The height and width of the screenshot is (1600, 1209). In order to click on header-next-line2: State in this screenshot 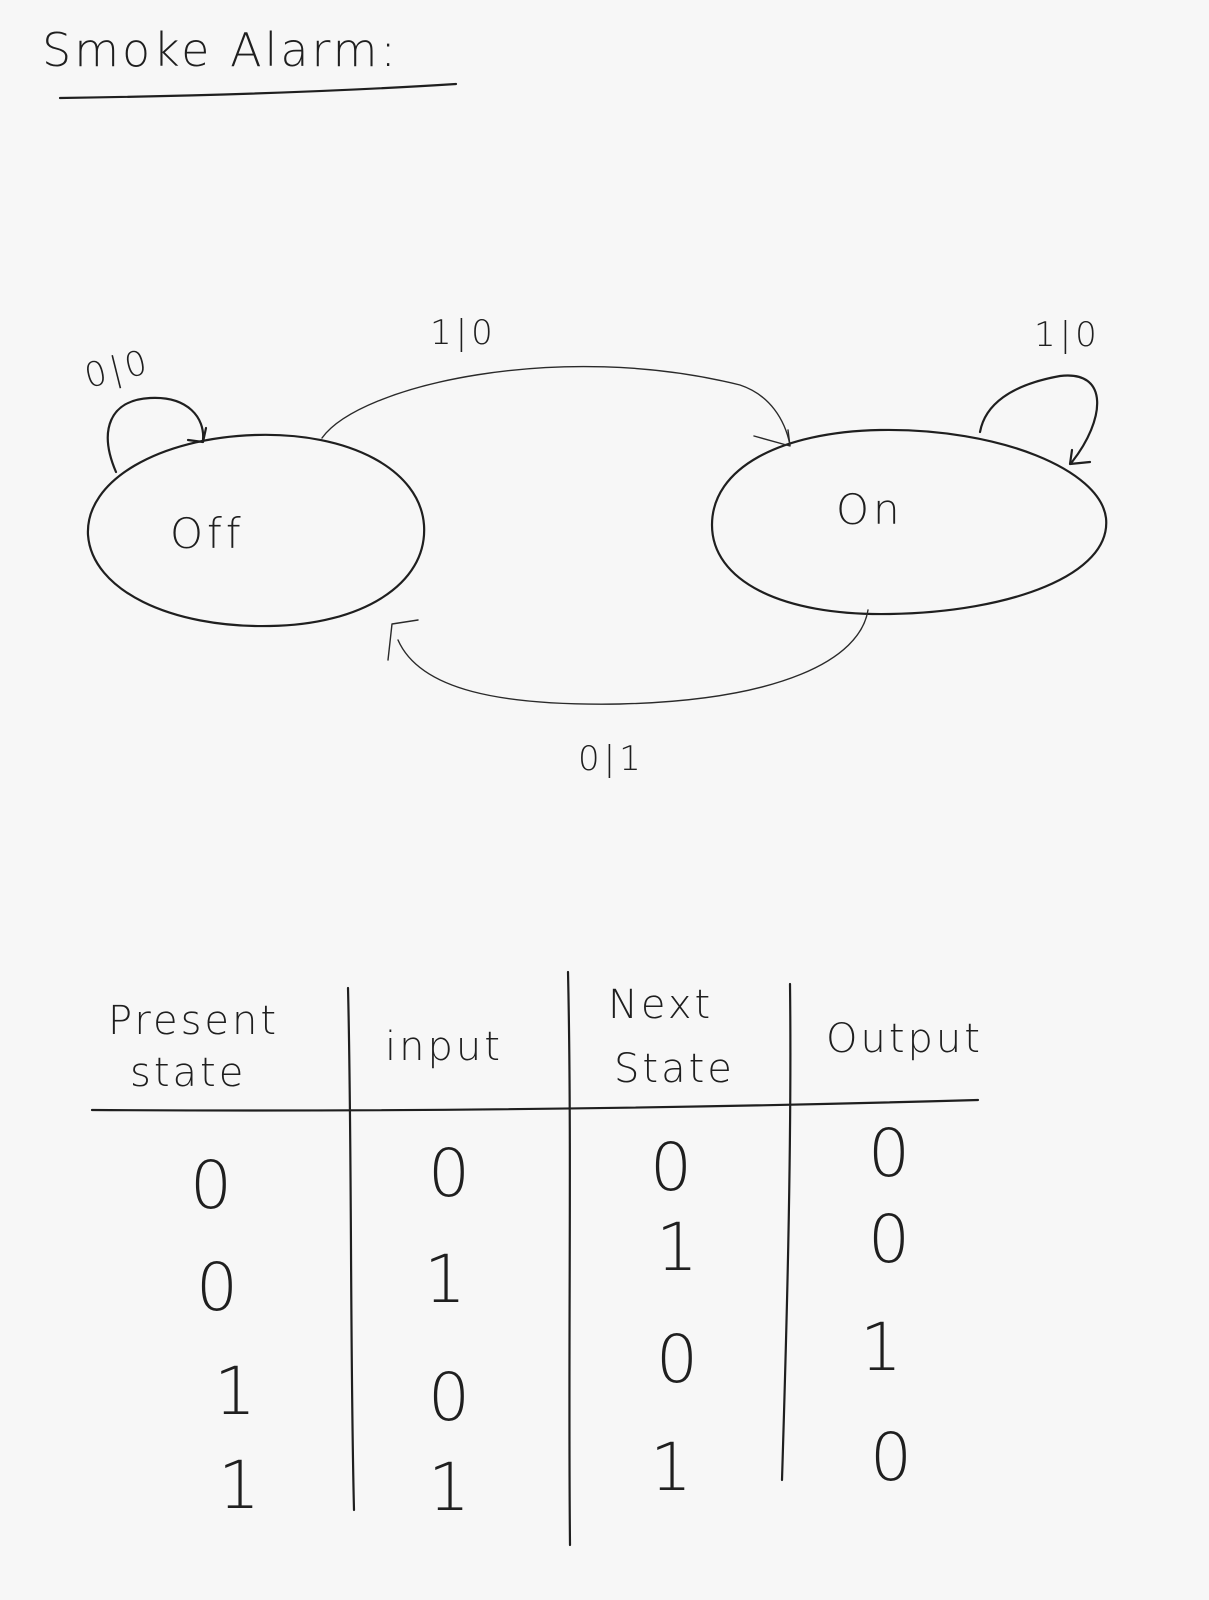, I will do `click(674, 1069)`.